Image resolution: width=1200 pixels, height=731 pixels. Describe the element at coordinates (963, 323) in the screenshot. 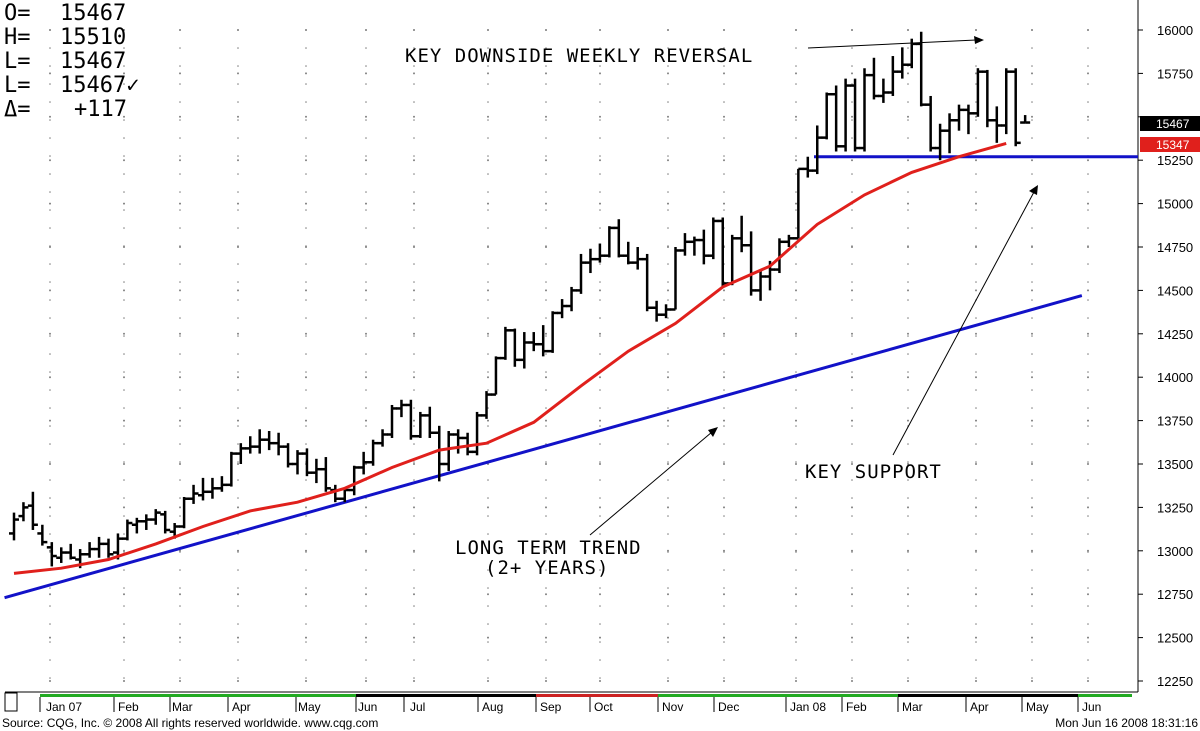

I see `support-arrow-line` at that location.